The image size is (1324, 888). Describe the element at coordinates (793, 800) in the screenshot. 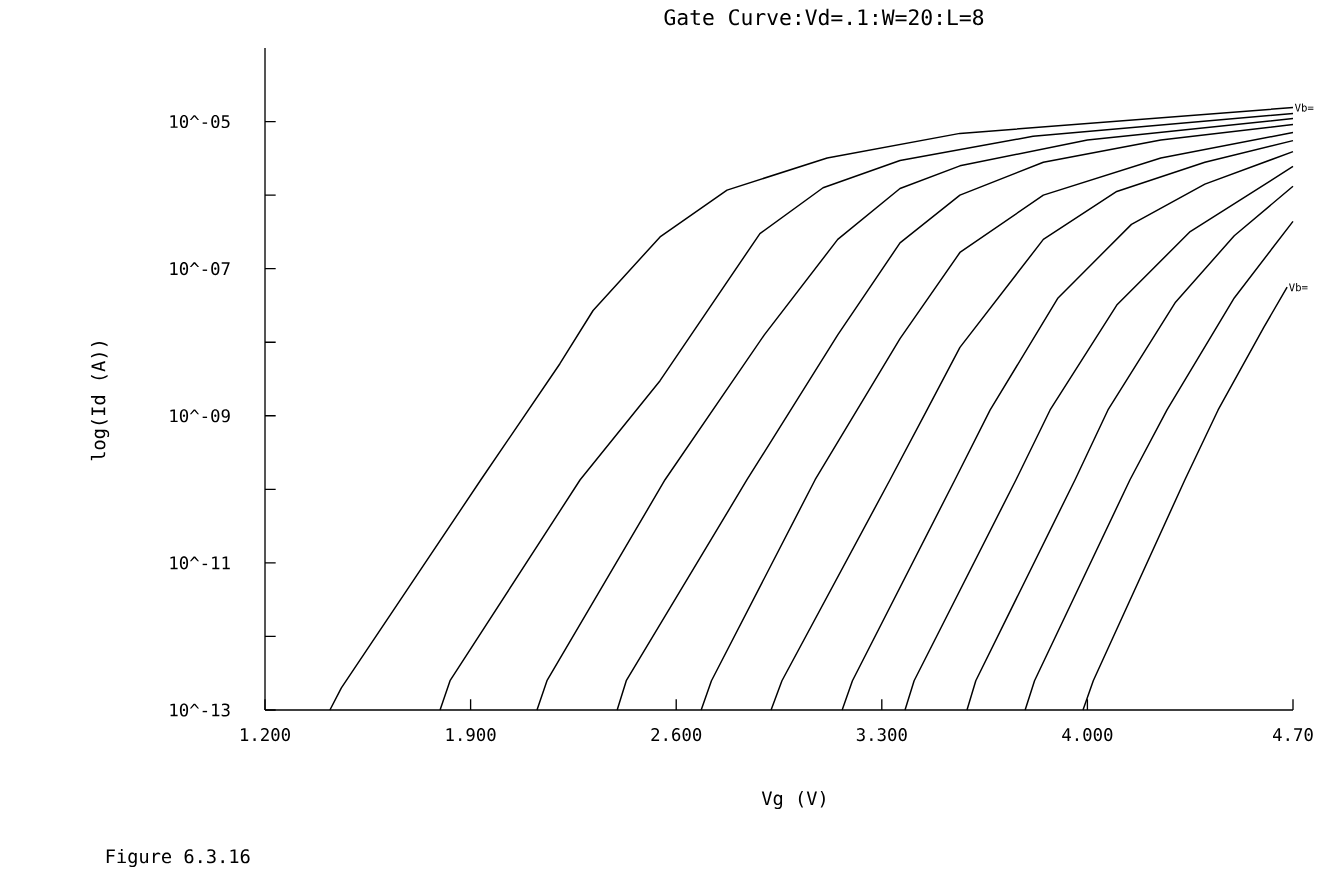

I see `x-axis-title: Vg (V)` at that location.